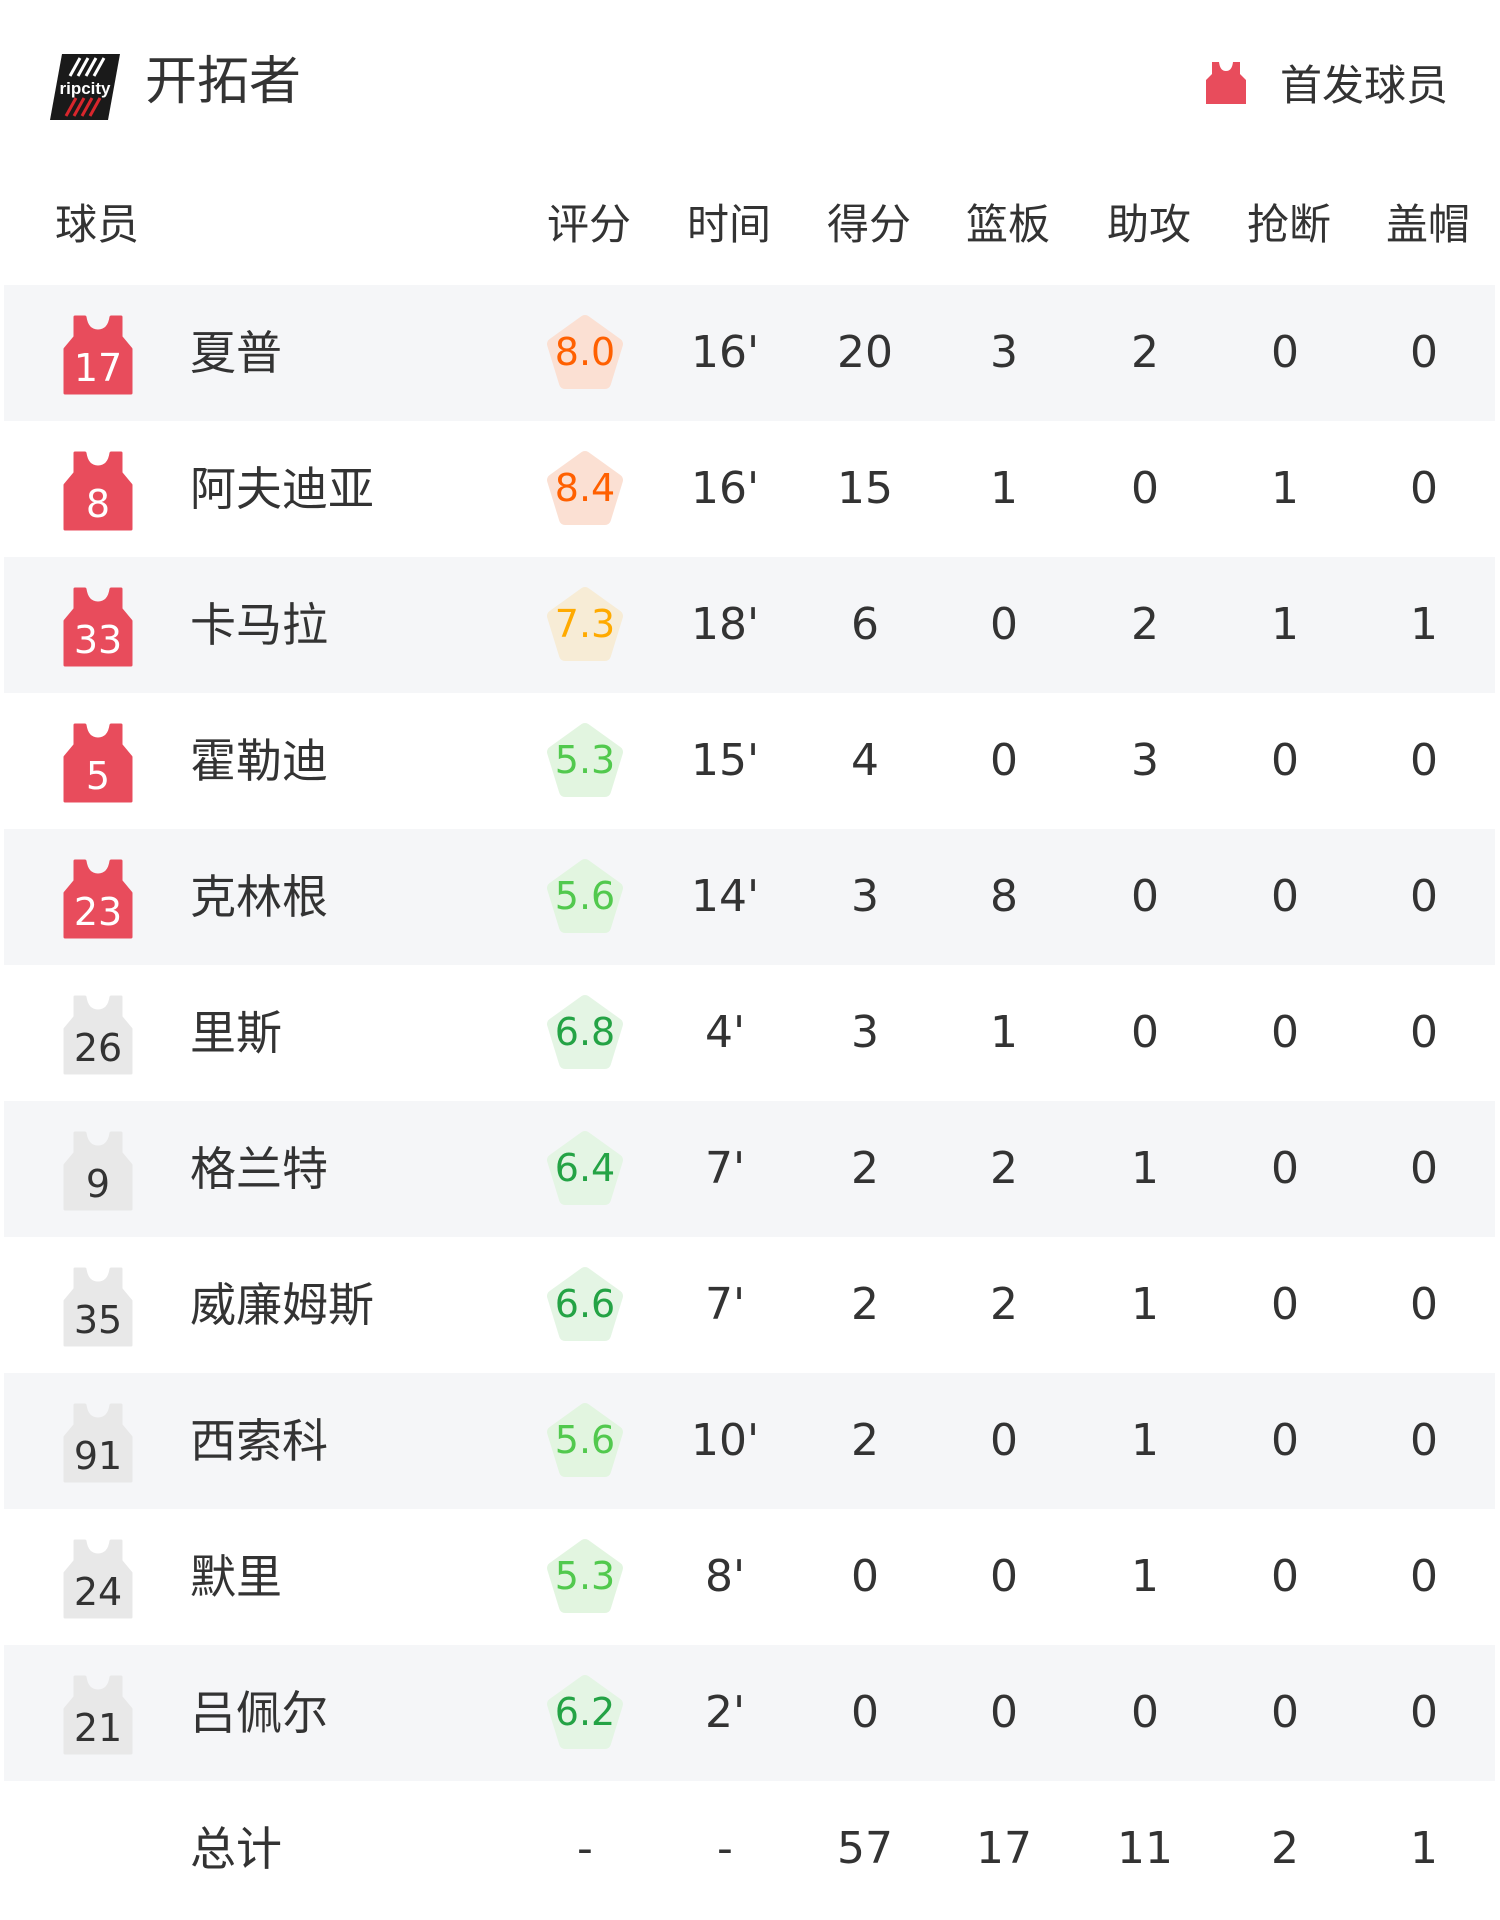 The image size is (1500, 1920). What do you see at coordinates (585, 1576) in the screenshot?
I see `rating-value: 5.3` at bounding box center [585, 1576].